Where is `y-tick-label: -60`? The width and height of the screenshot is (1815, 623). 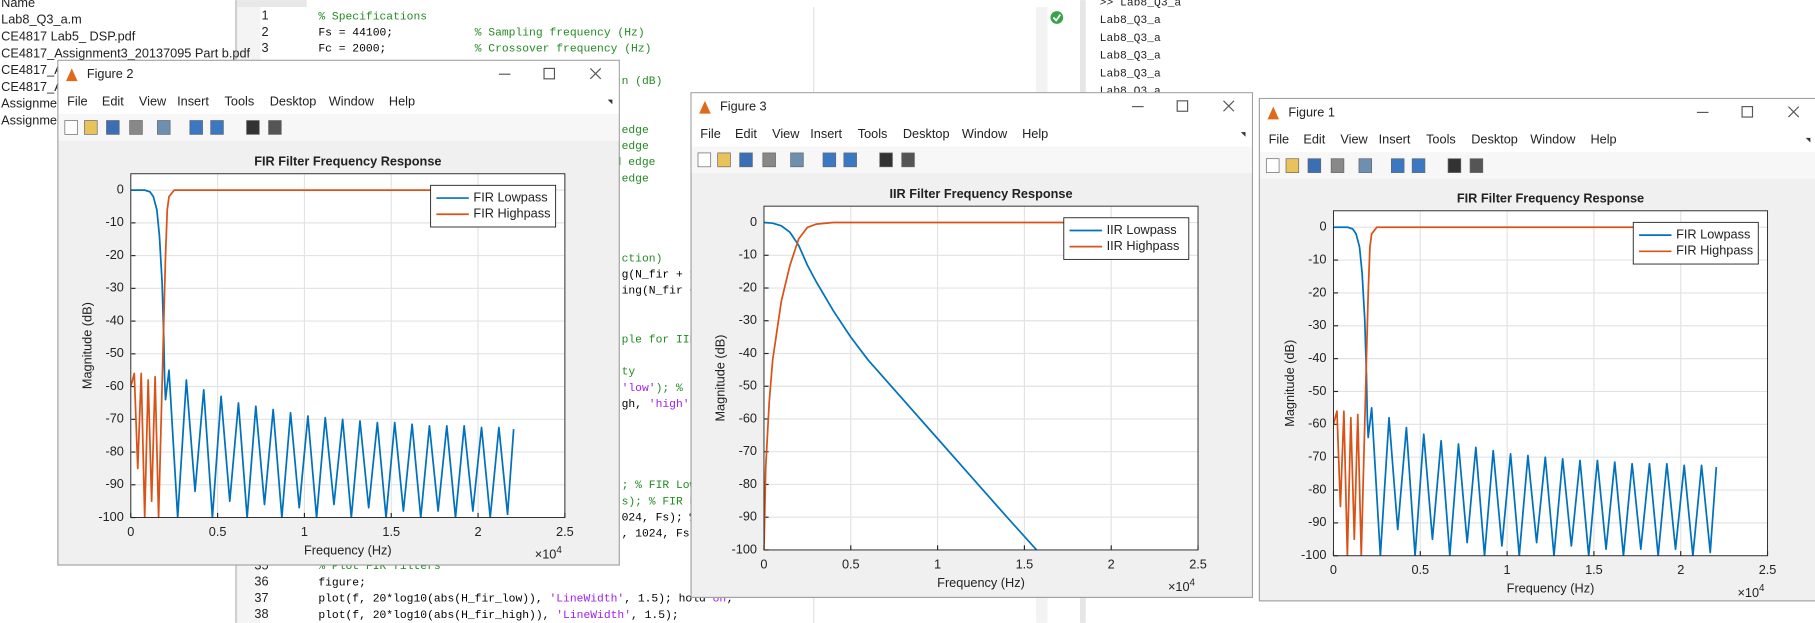 y-tick-label: -60 is located at coordinates (748, 417).